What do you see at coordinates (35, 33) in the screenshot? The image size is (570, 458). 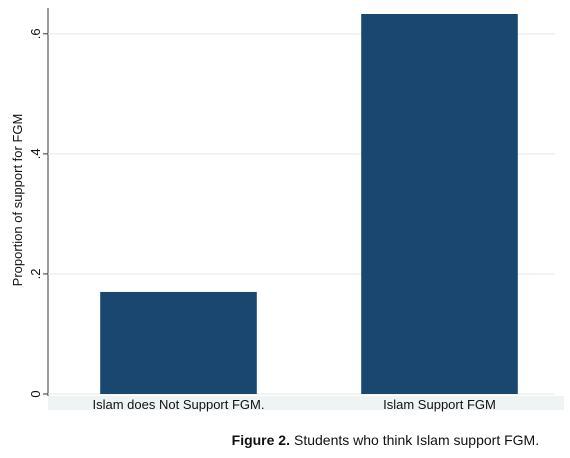 I see `y-tick-label: .6` at bounding box center [35, 33].